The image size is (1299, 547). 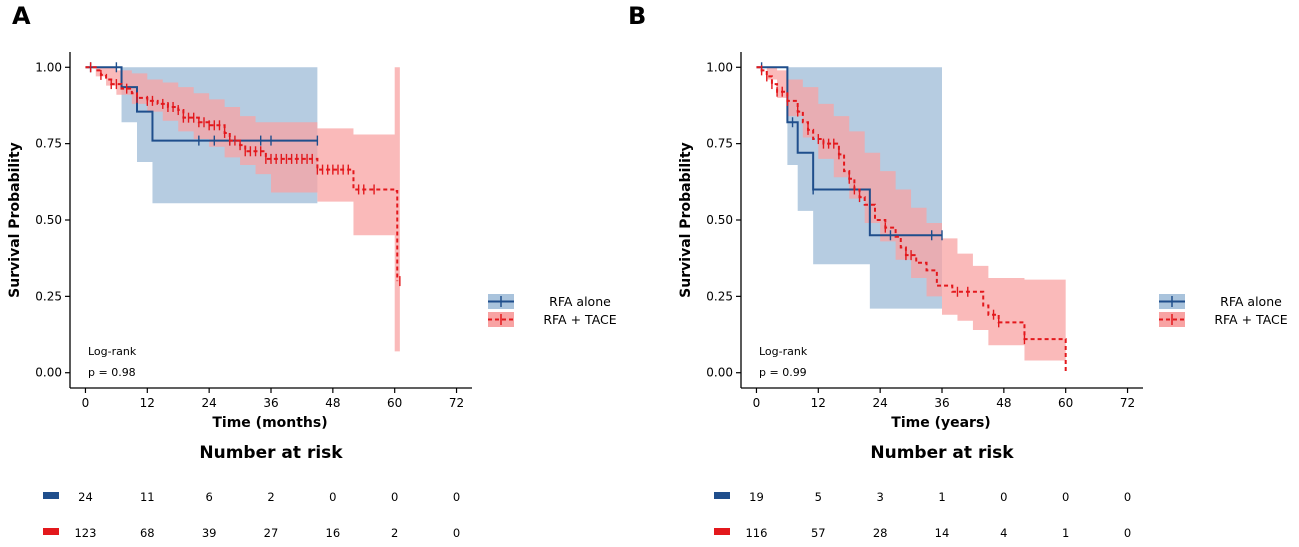 What do you see at coordinates (208, 497) in the screenshot?
I see `risk-count-rfa-alone: 6` at bounding box center [208, 497].